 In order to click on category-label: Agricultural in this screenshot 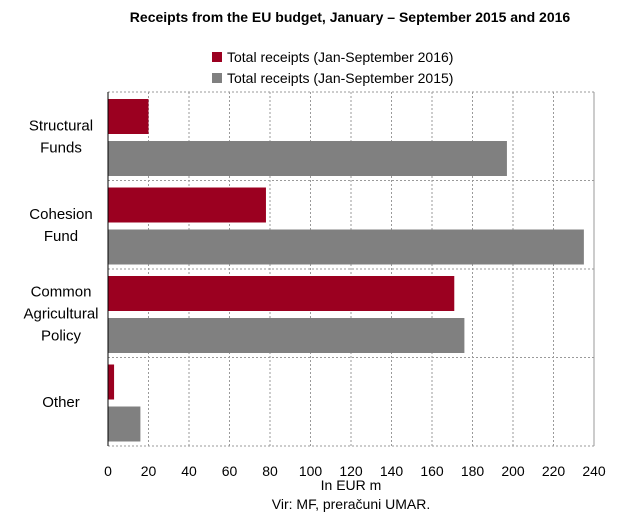, I will do `click(60, 313)`.